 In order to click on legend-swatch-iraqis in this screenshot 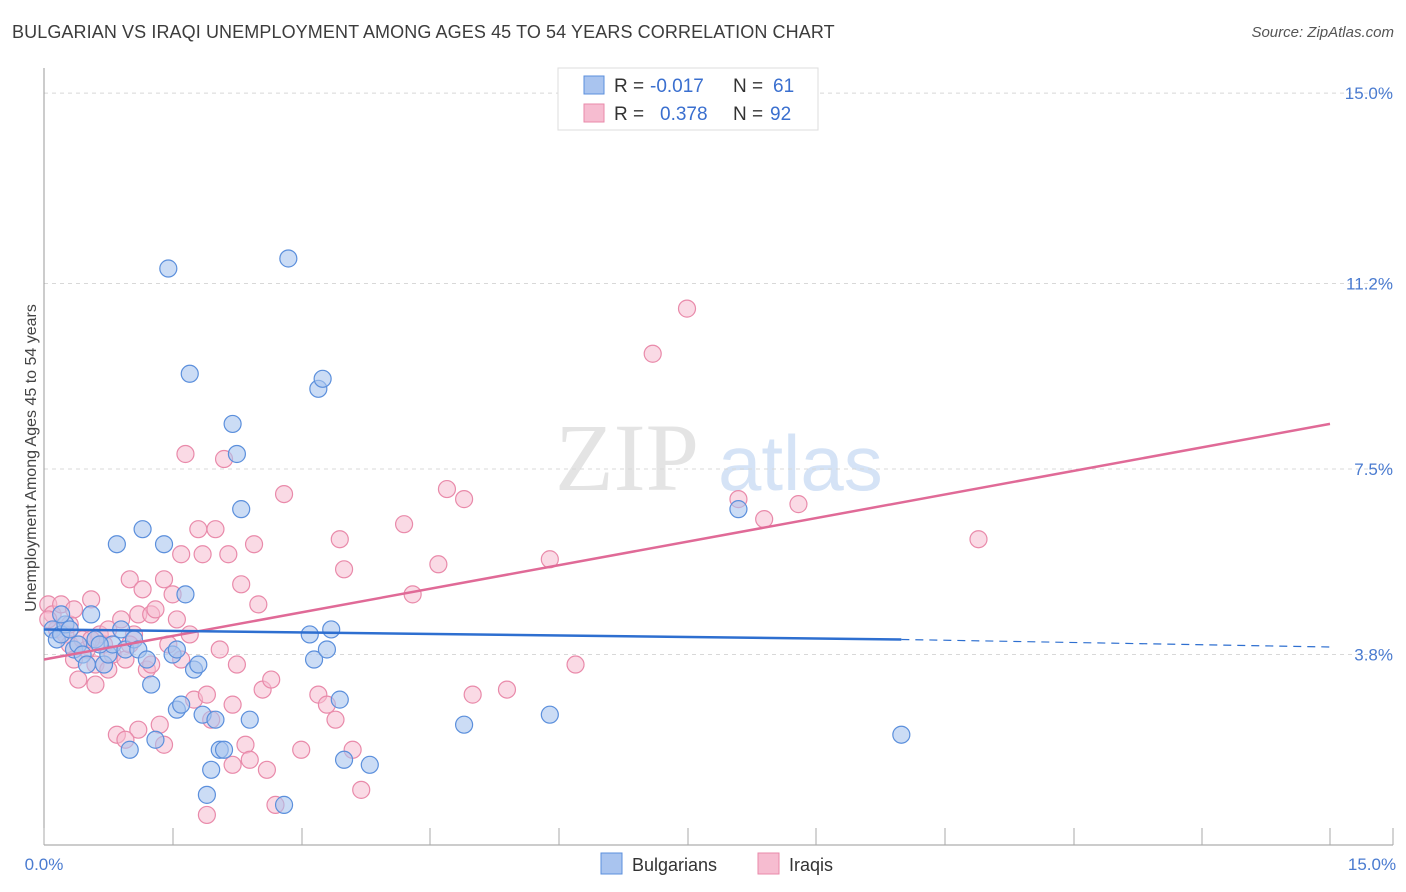, I will do `click(594, 113)`.